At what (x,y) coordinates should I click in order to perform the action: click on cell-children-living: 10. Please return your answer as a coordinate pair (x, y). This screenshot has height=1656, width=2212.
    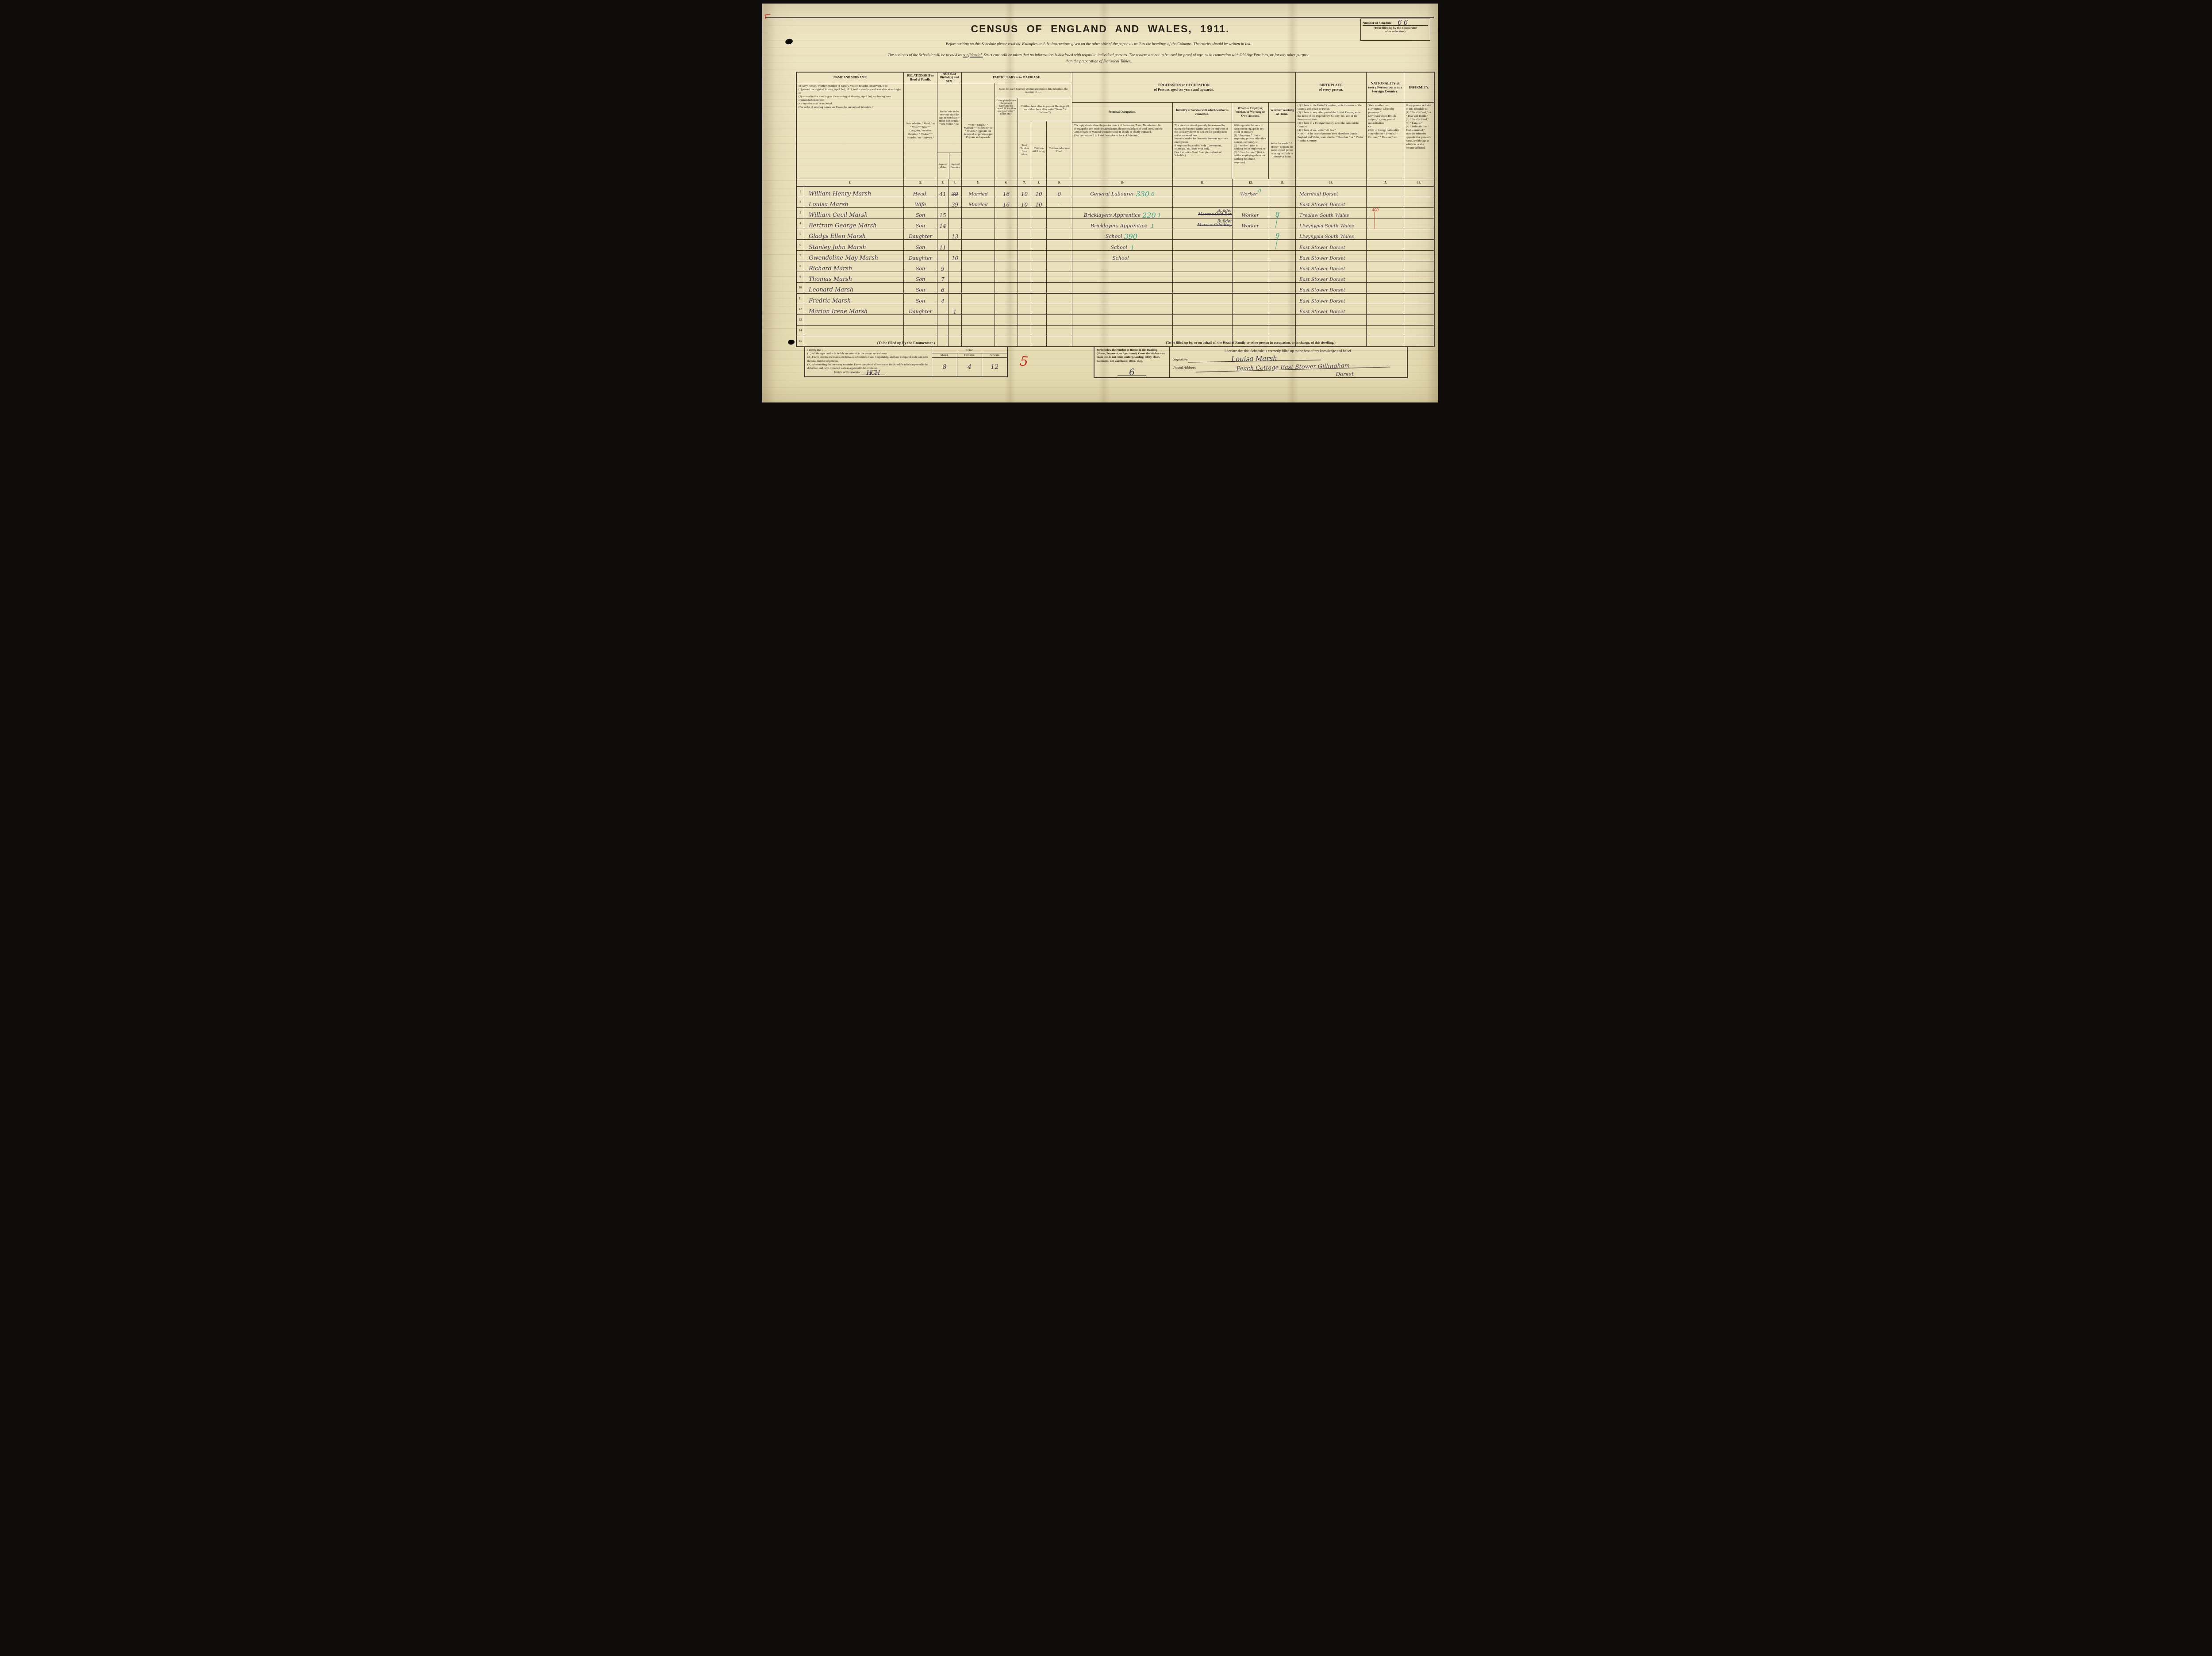
    Looking at the image, I should click on (1039, 202).